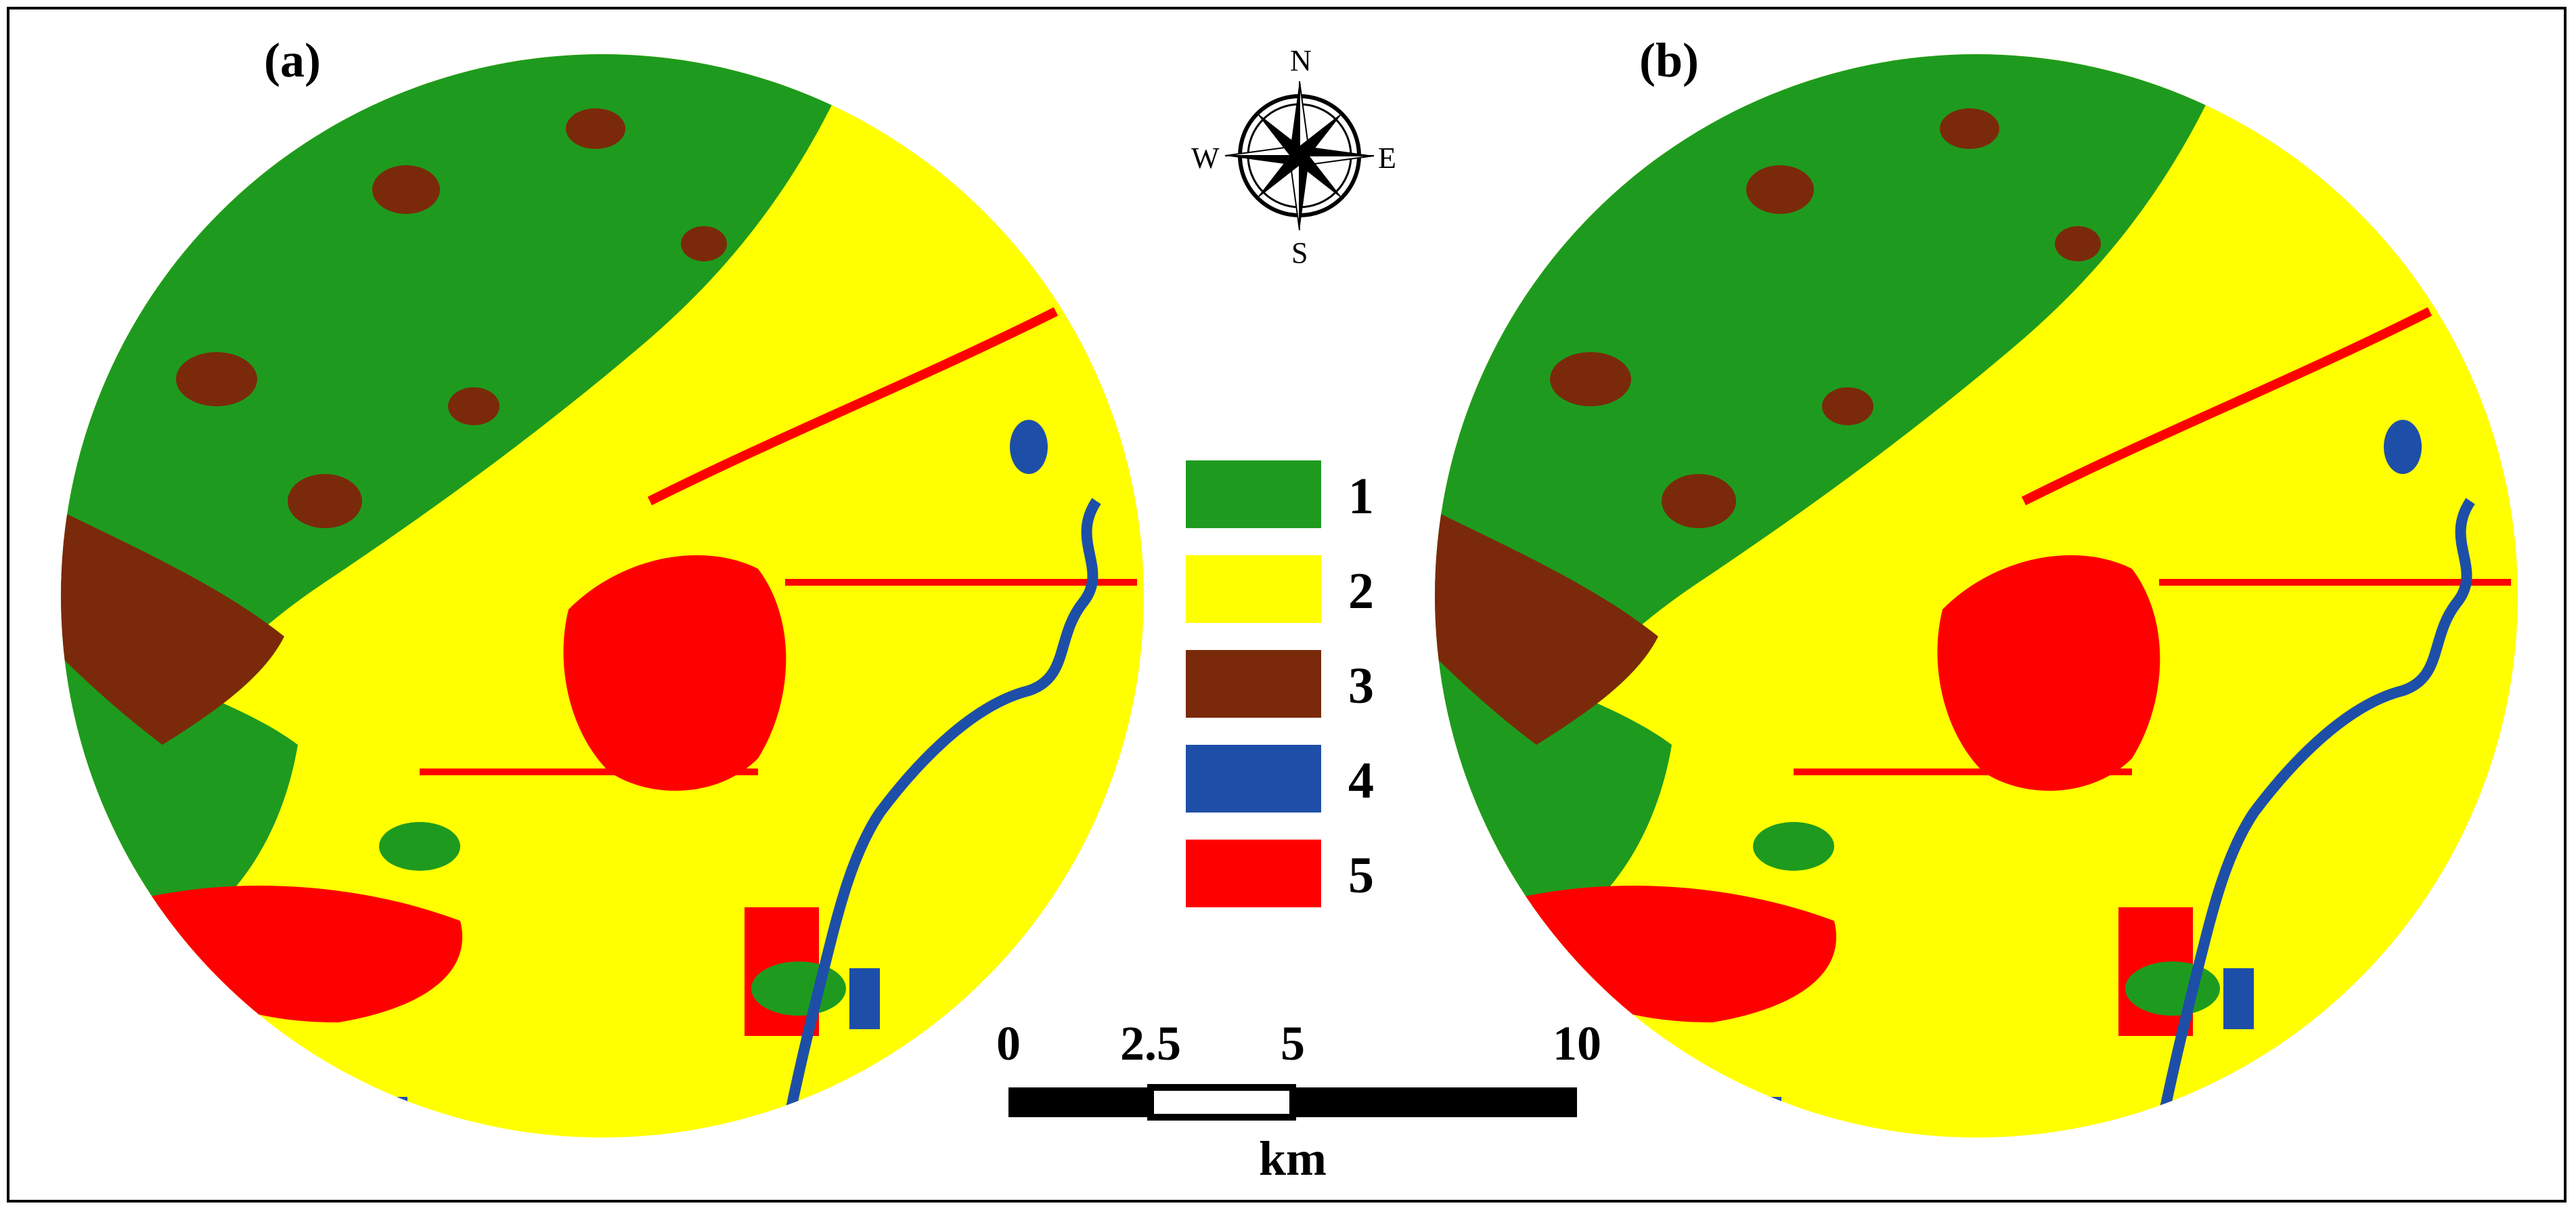 The height and width of the screenshot is (1212, 2576). I want to click on legend-label: 1, so click(1361, 496).